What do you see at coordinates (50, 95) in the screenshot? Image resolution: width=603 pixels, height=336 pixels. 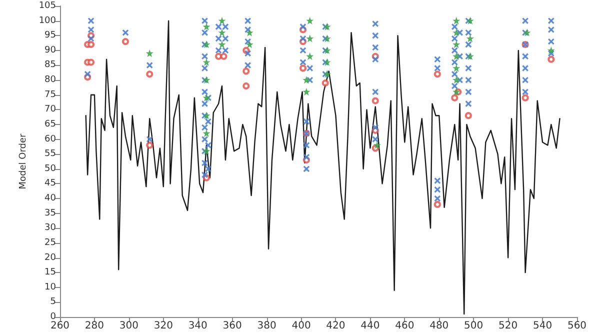 I see `y-tick-label: 75` at bounding box center [50, 95].